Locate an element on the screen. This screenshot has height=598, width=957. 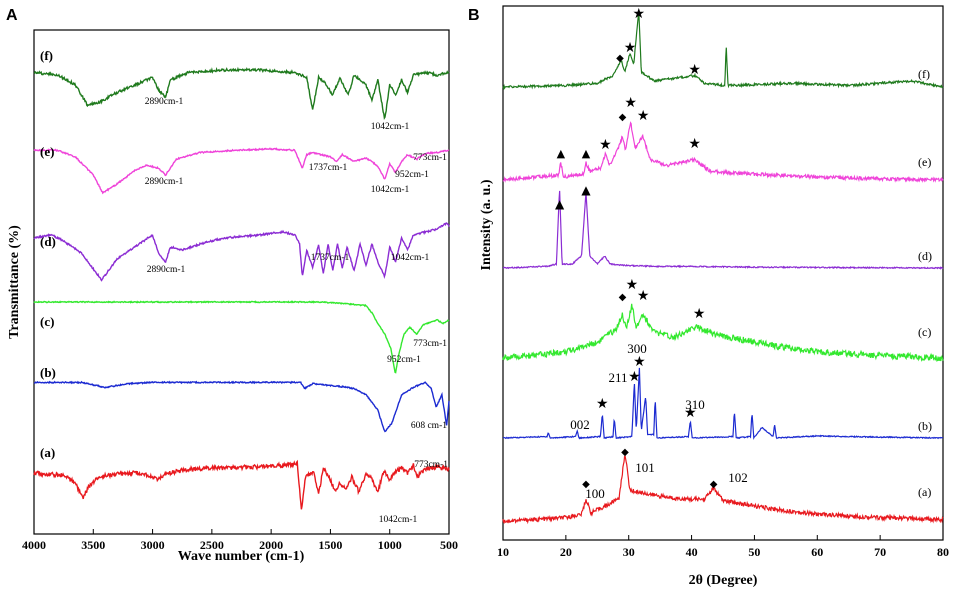
panel-b-x-tick-label: 20 is located at coordinates (566, 552).